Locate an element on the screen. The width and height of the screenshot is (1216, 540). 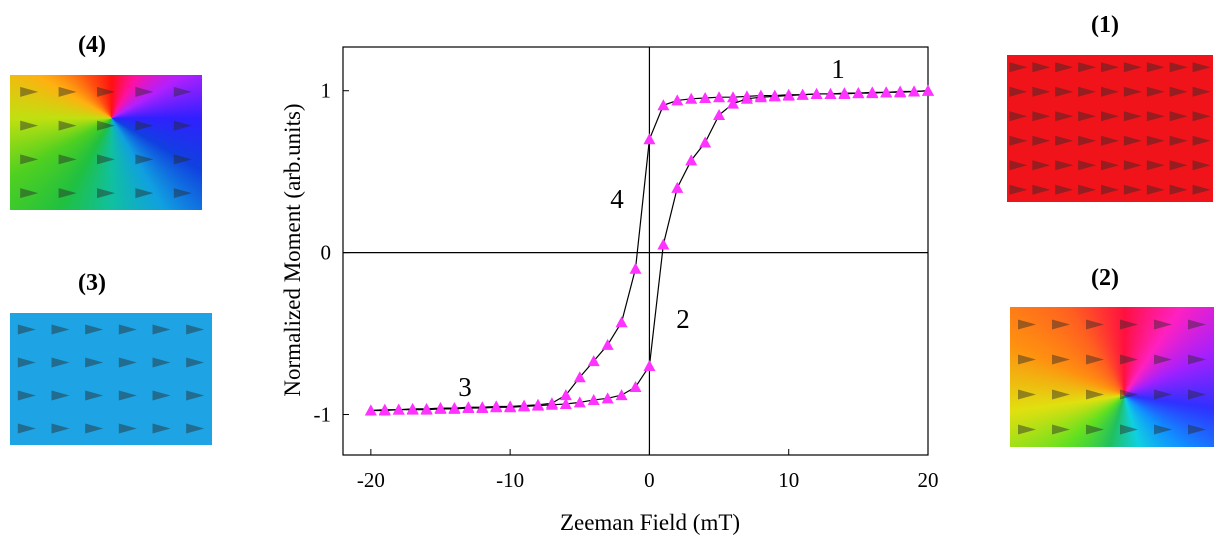
x-tick-label: -20 is located at coordinates (371, 480).